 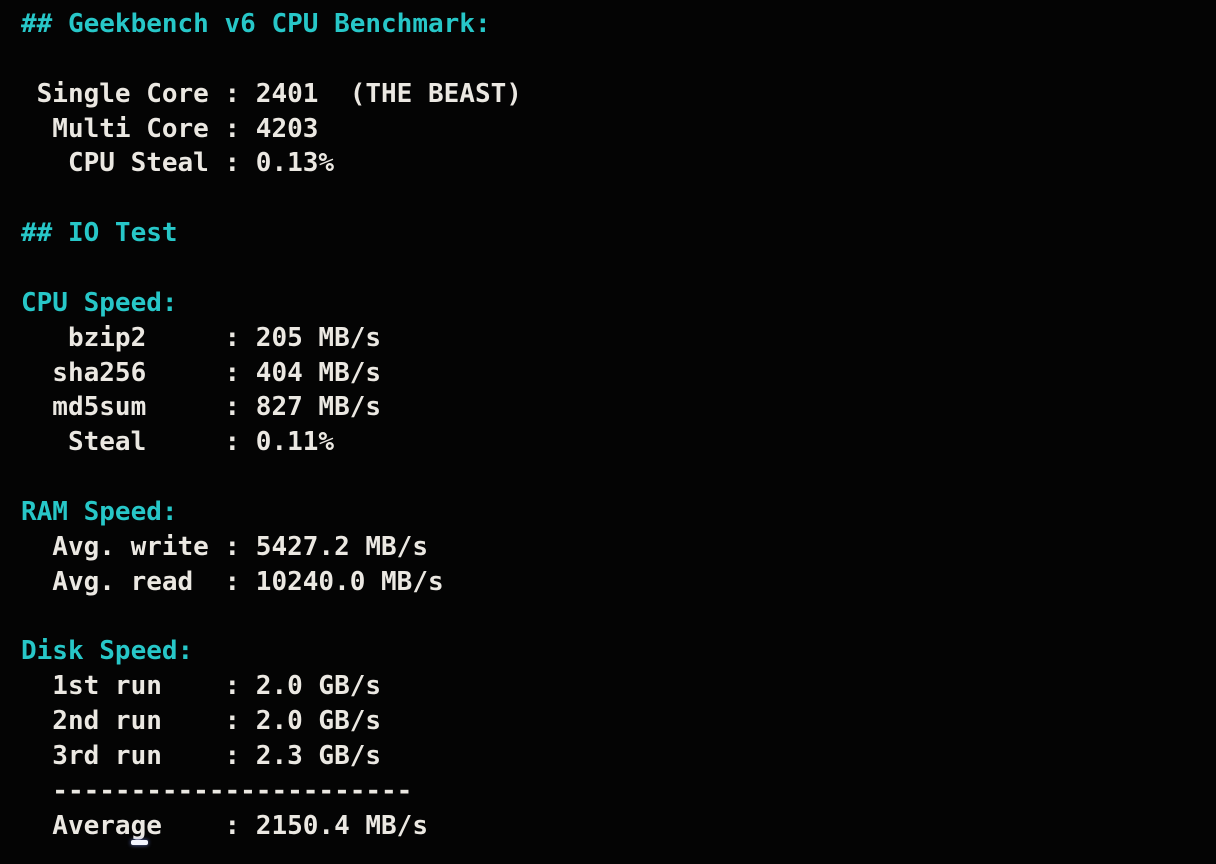 I want to click on terminal-heading-line: RAM Speed:, so click(x=99, y=512).